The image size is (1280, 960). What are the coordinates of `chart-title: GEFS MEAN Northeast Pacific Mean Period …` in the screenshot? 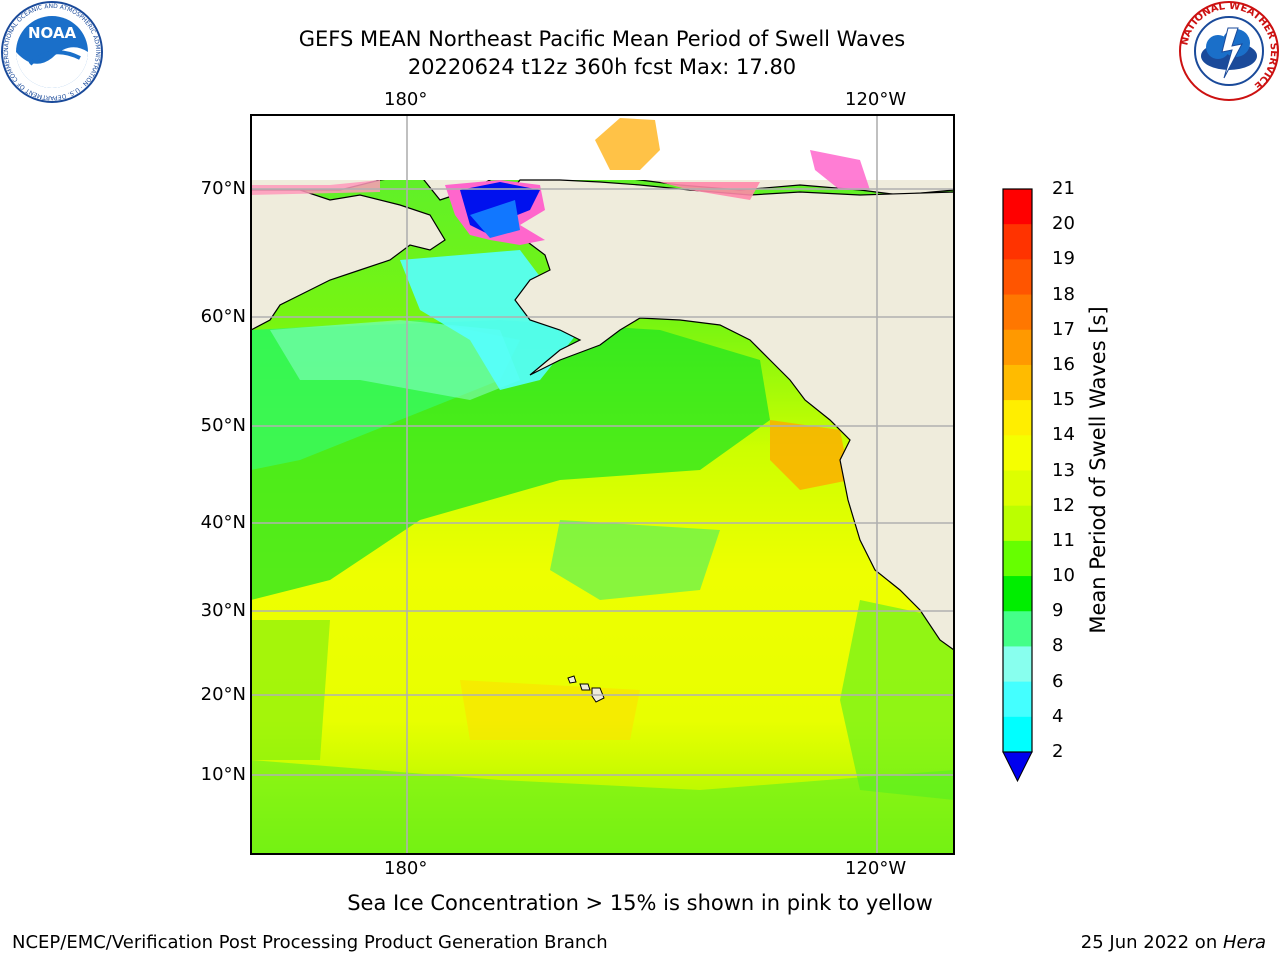 It's located at (602, 39).